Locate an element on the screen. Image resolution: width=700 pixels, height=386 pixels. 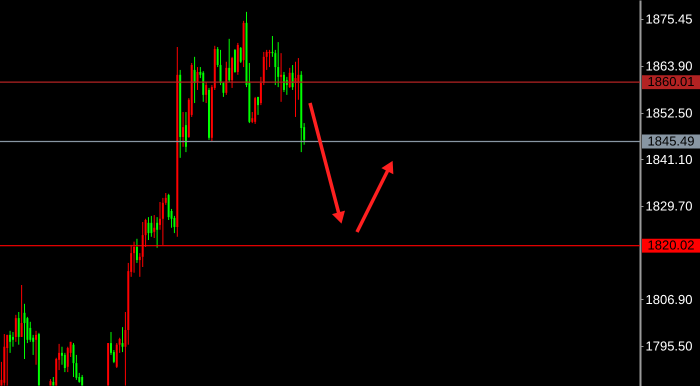
y-tick-label: 1852.50 is located at coordinates (669, 112).